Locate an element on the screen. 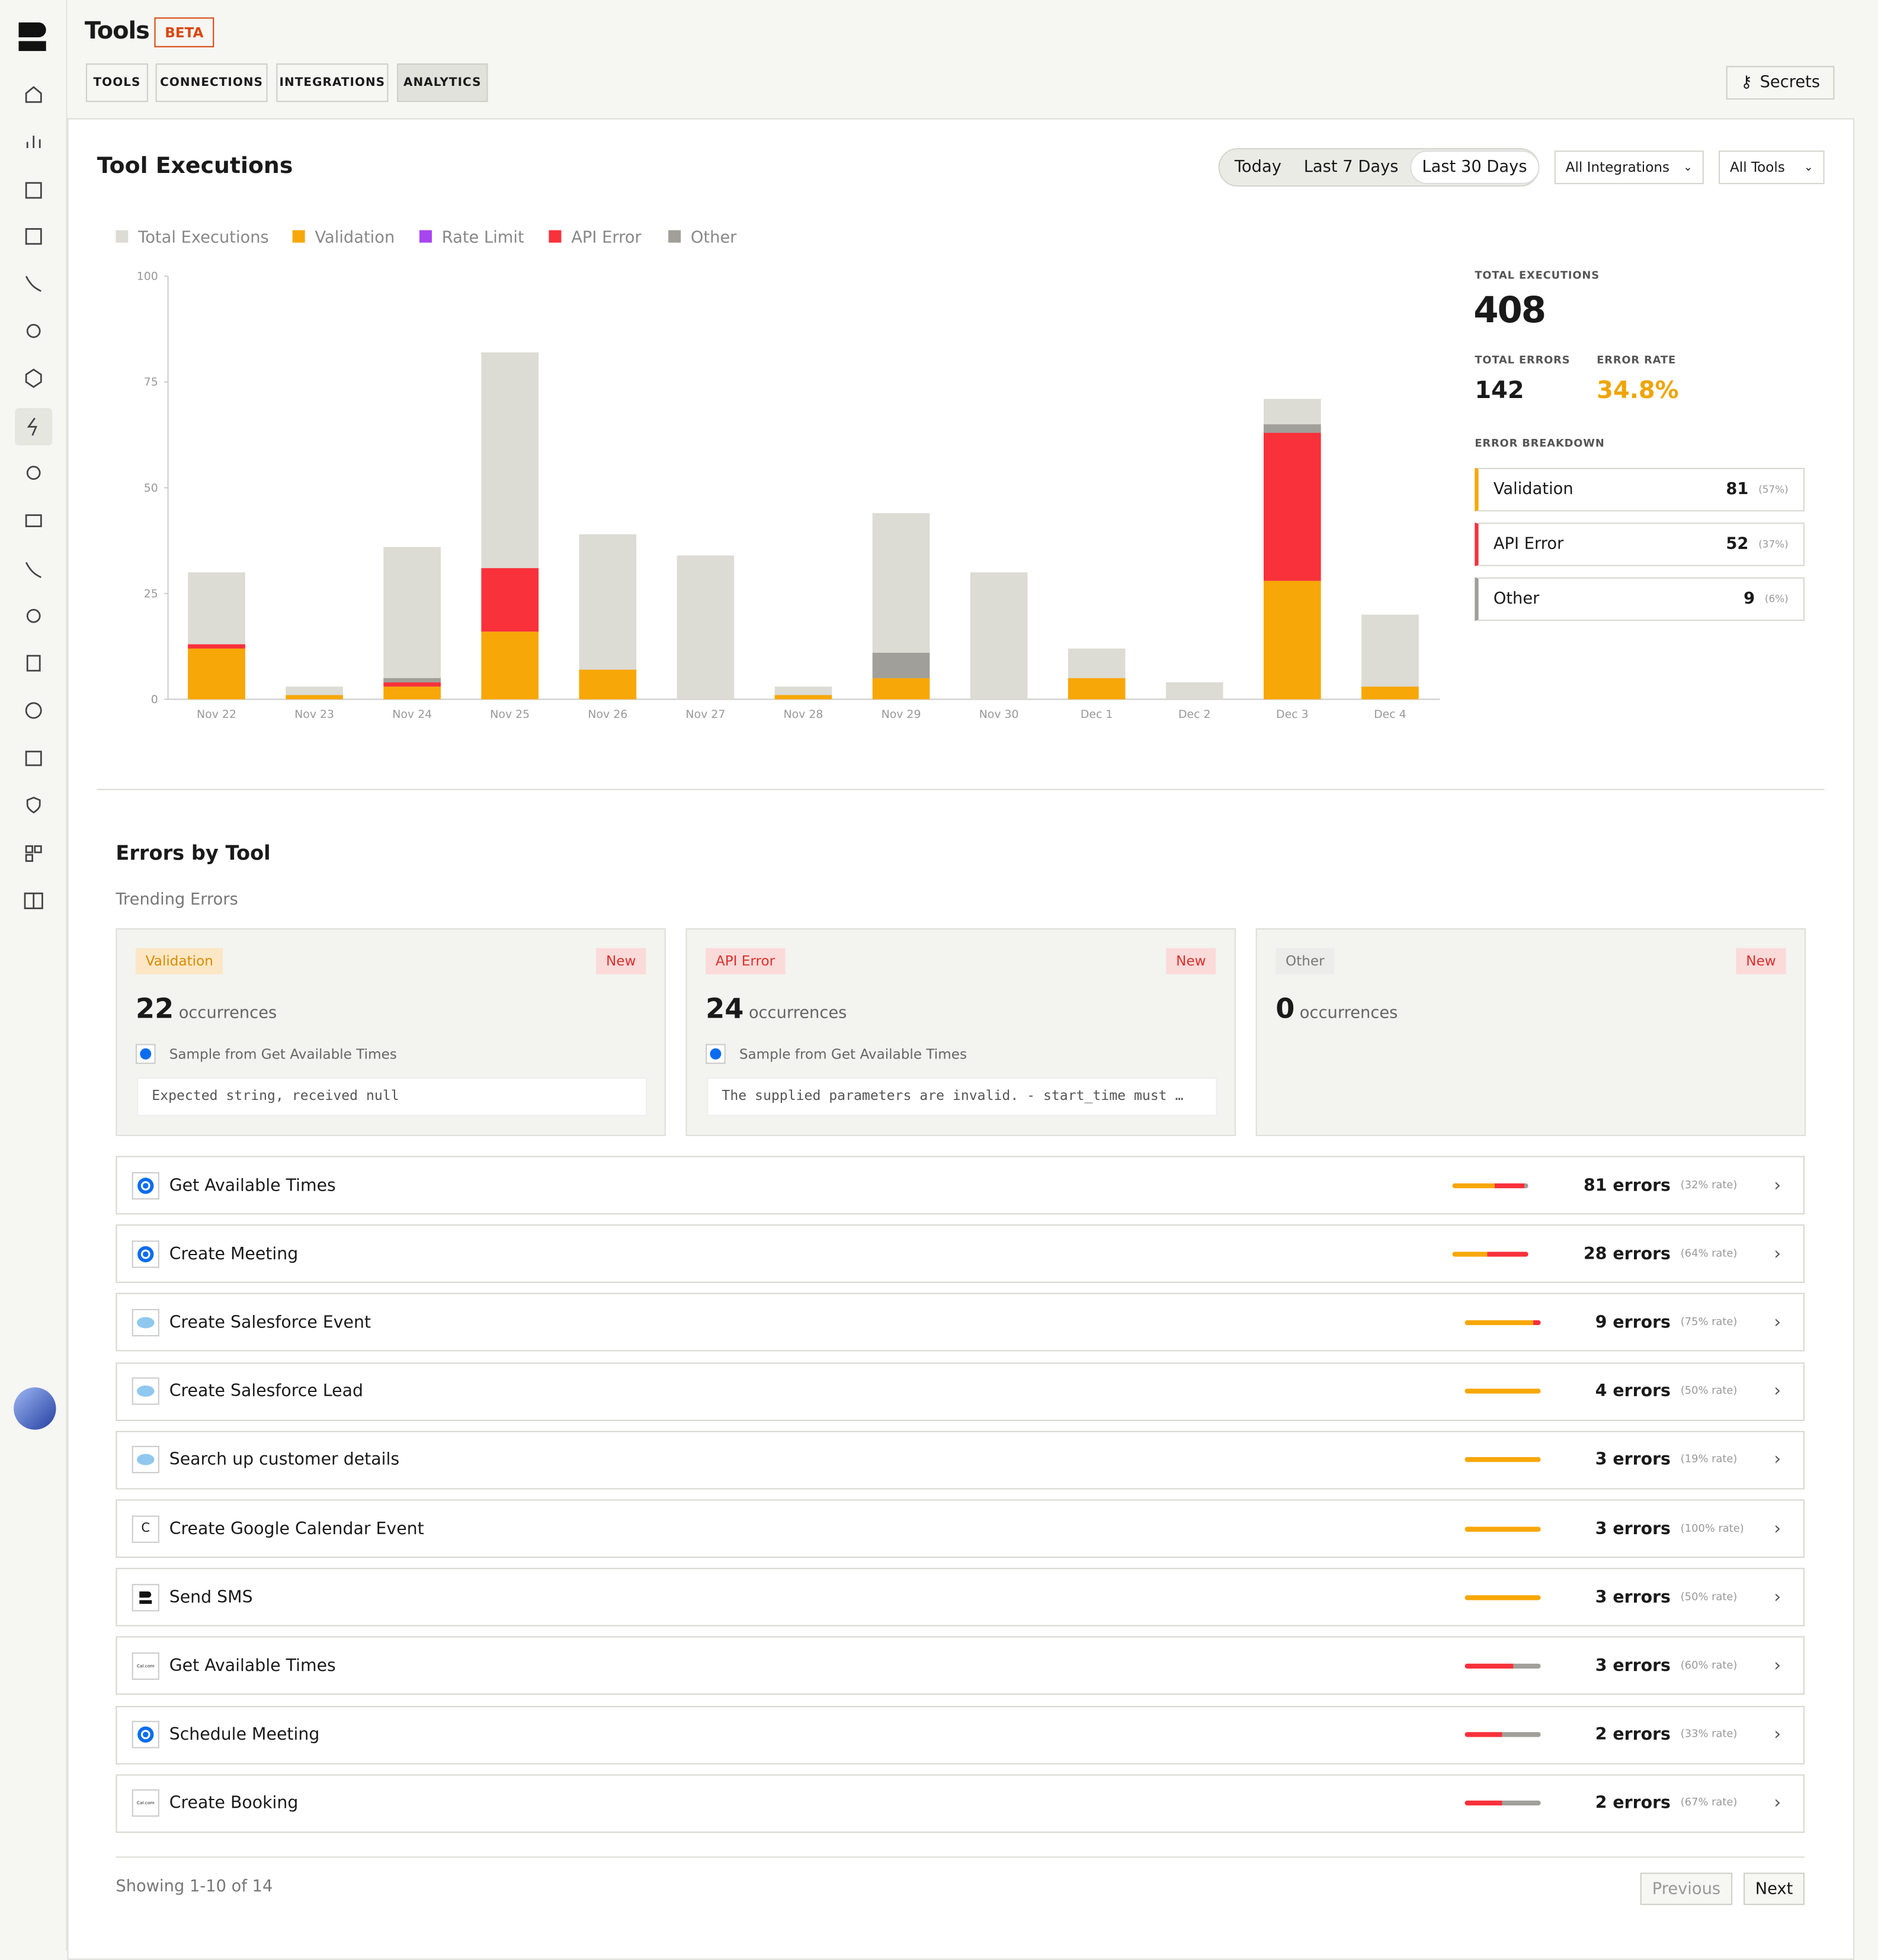  x-tick-label: Dec 4 is located at coordinates (1390, 714).